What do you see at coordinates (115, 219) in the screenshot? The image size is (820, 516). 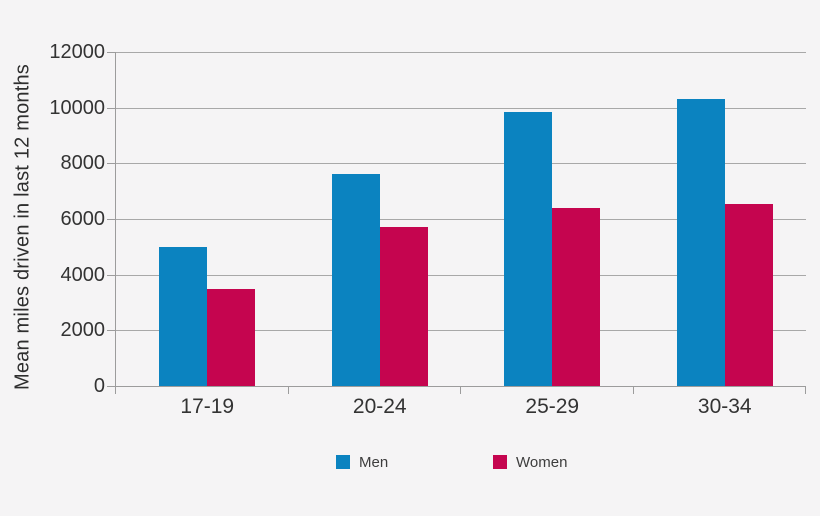 I see `y-axis-line` at bounding box center [115, 219].